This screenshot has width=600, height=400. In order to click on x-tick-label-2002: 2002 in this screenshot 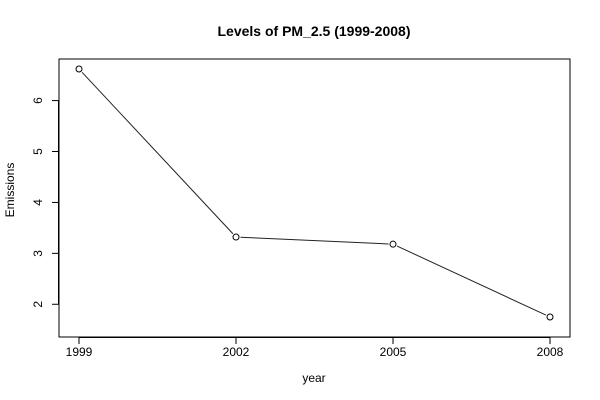, I will do `click(236, 352)`.